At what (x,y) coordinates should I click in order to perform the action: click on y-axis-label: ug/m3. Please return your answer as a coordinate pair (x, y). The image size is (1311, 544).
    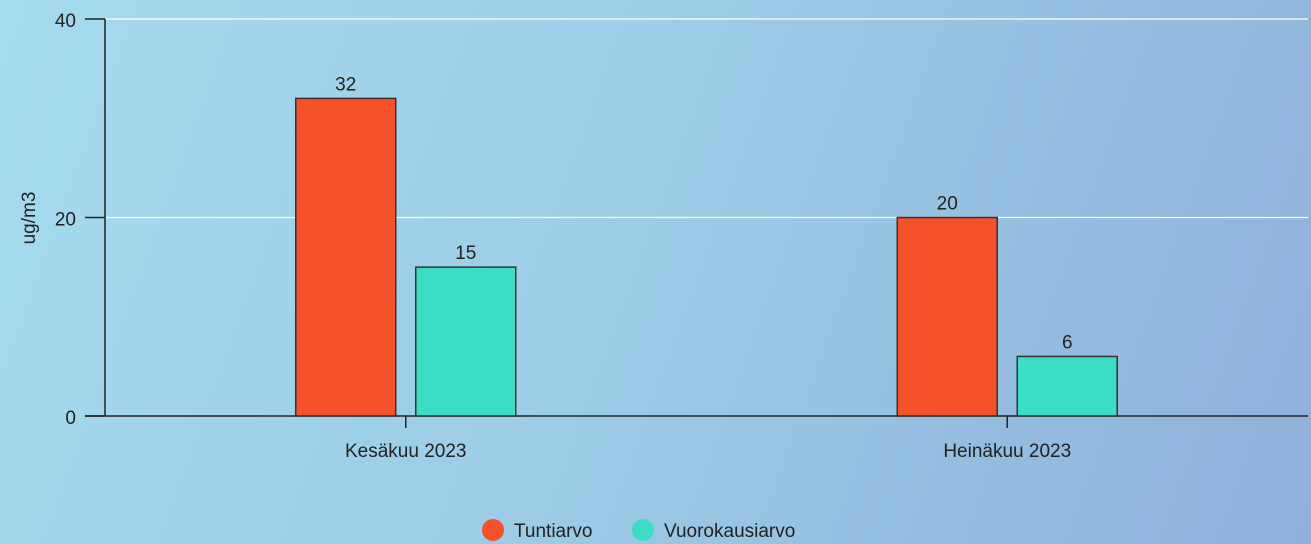
    Looking at the image, I should click on (29, 218).